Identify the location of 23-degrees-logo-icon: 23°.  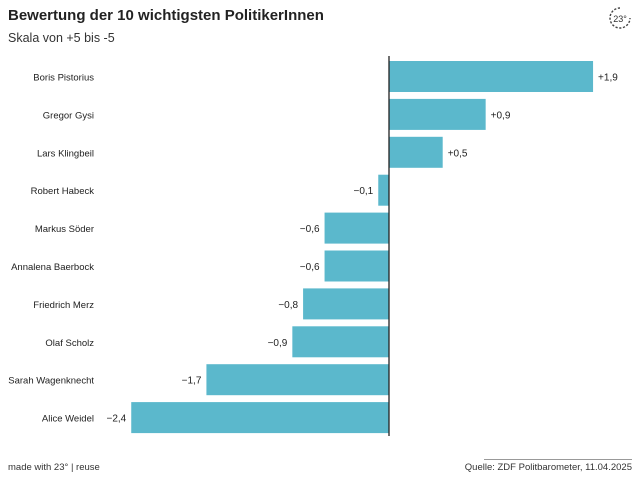
(620, 18).